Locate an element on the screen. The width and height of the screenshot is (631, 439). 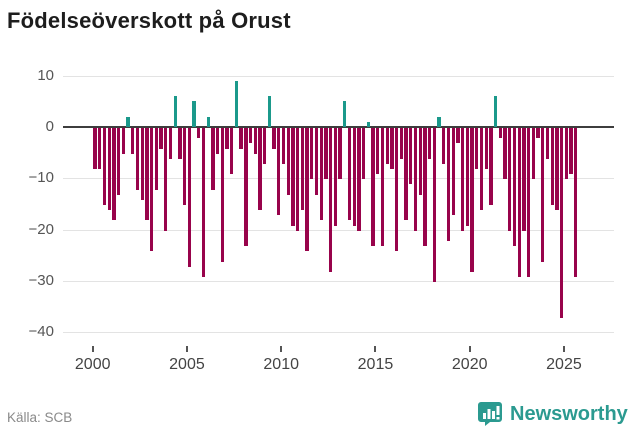
bar-2018Q2 is located at coordinates (439, 121).